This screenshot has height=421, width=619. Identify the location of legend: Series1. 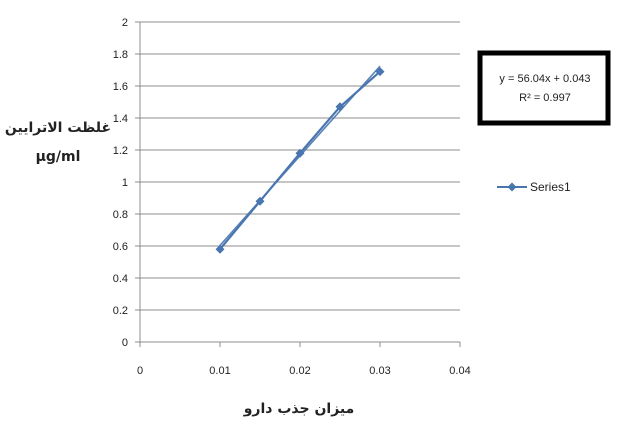
(534, 187).